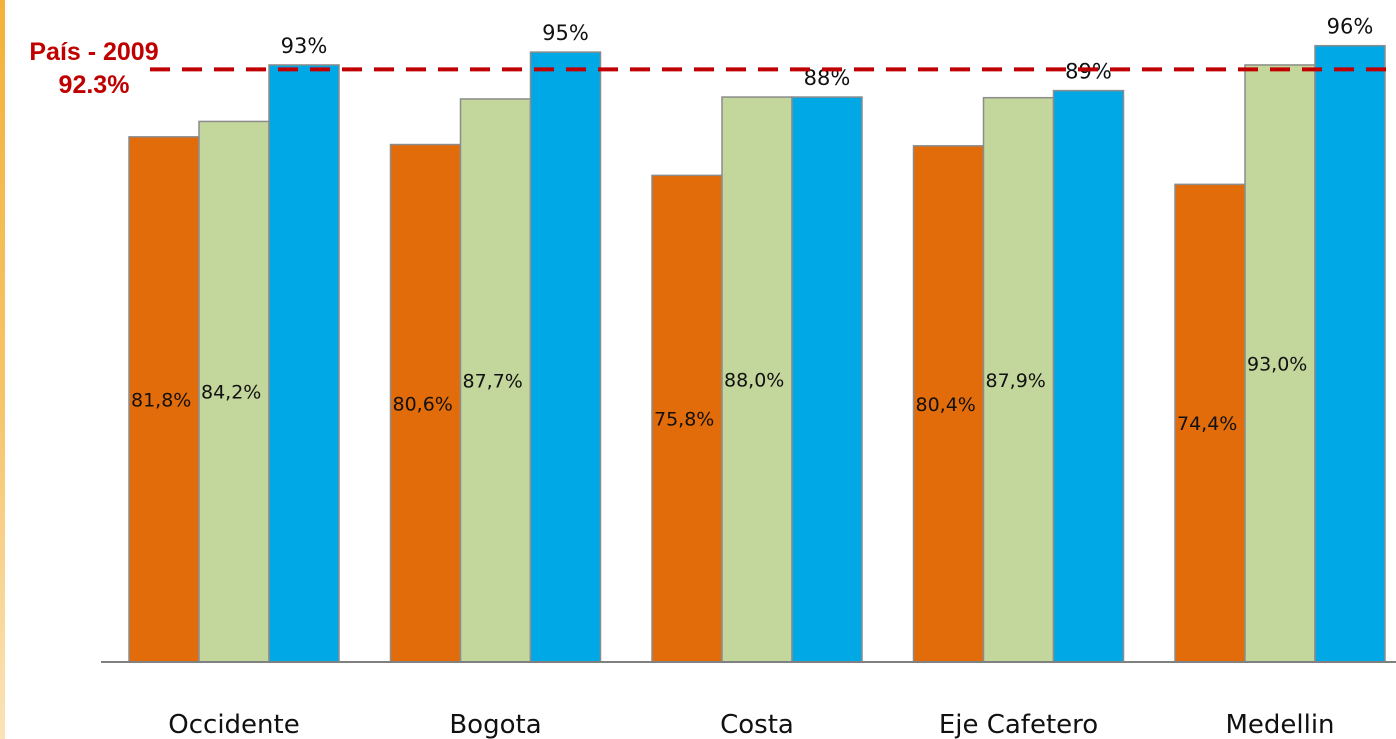 This screenshot has width=1396, height=739. Describe the element at coordinates (1088, 72) in the screenshot. I see `bar-label-s3-eje-cafetero: 89%` at that location.